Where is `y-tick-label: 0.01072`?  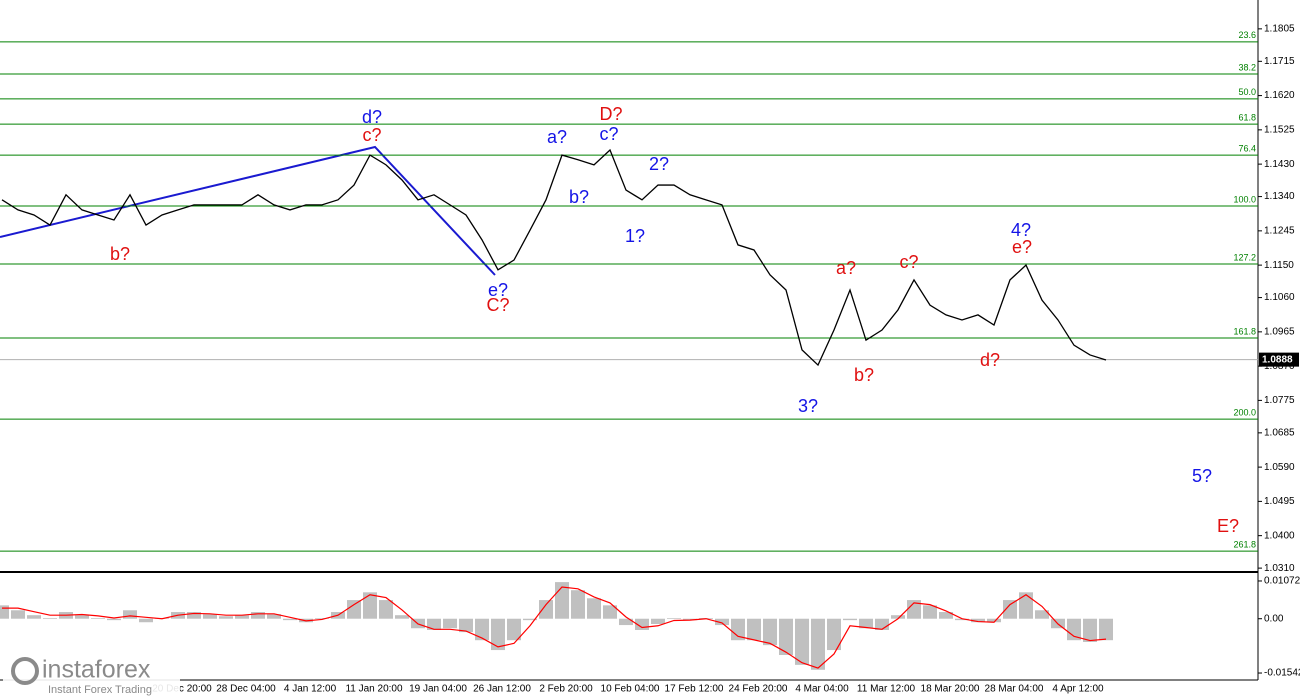
y-tick-label: 0.01072 is located at coordinates (1282, 581).